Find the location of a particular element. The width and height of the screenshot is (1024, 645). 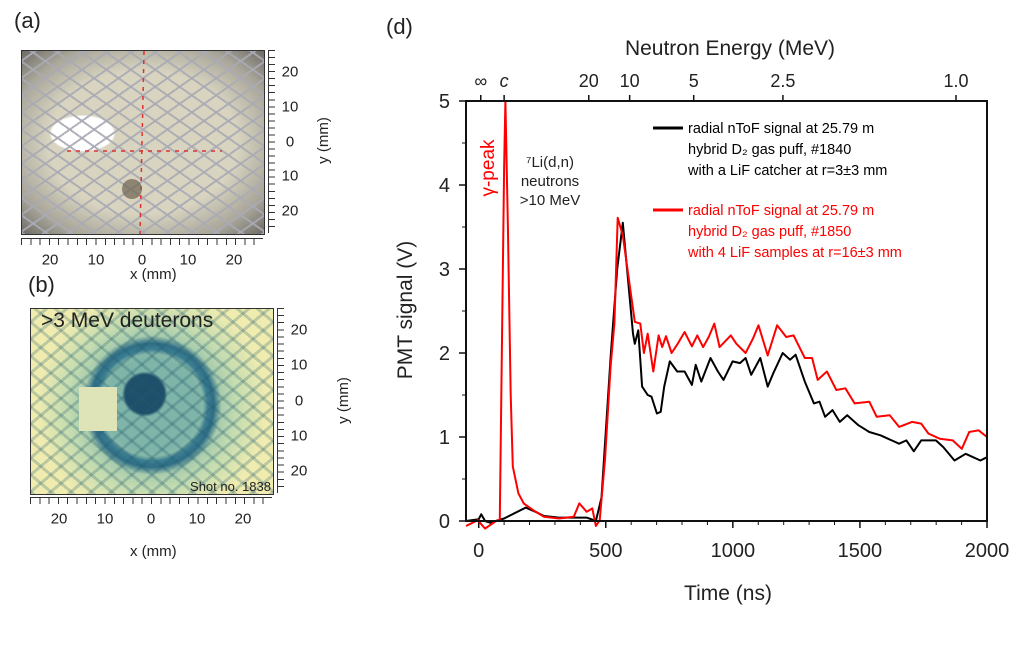

panel-a-label: (a) is located at coordinates (27, 20).